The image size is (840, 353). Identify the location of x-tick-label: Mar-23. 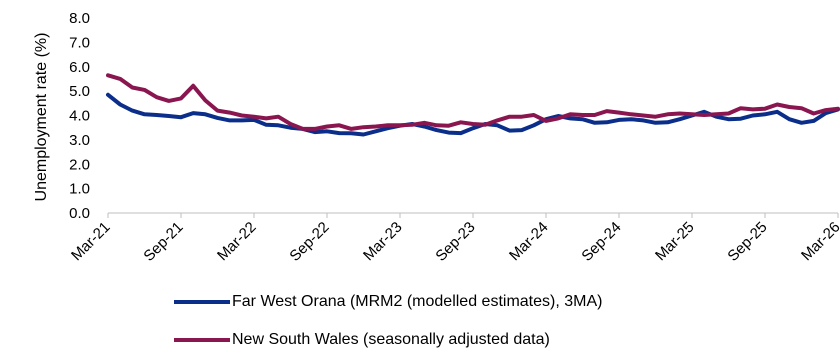
(383, 242).